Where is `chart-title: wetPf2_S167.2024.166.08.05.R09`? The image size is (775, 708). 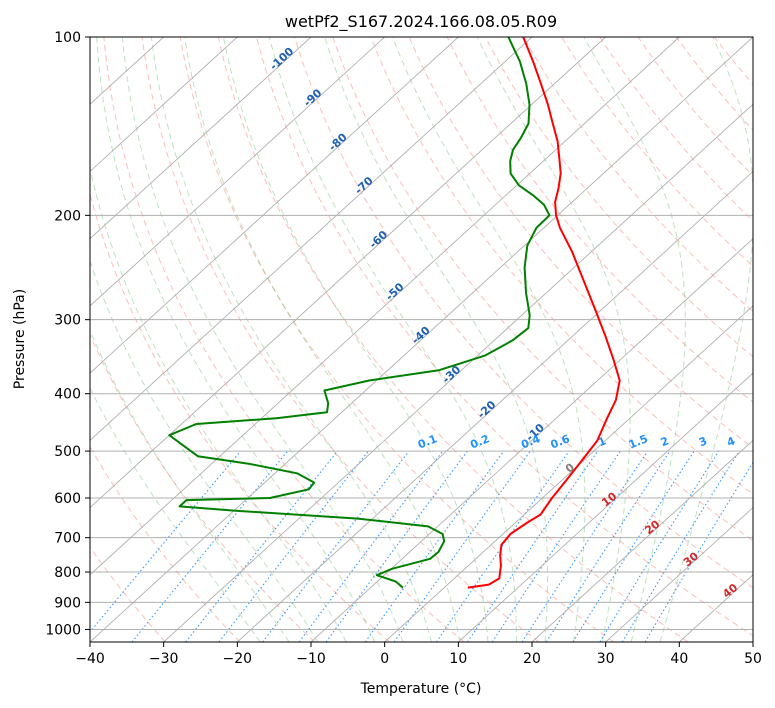
chart-title: wetPf2_S167.2024.166.08.05.R09 is located at coordinates (421, 22).